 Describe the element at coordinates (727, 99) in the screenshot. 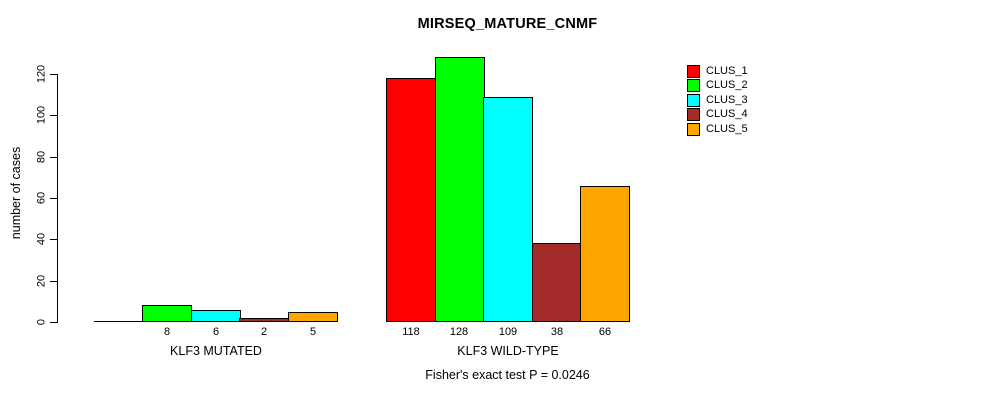

I see `legend-label: CLUS_3` at that location.